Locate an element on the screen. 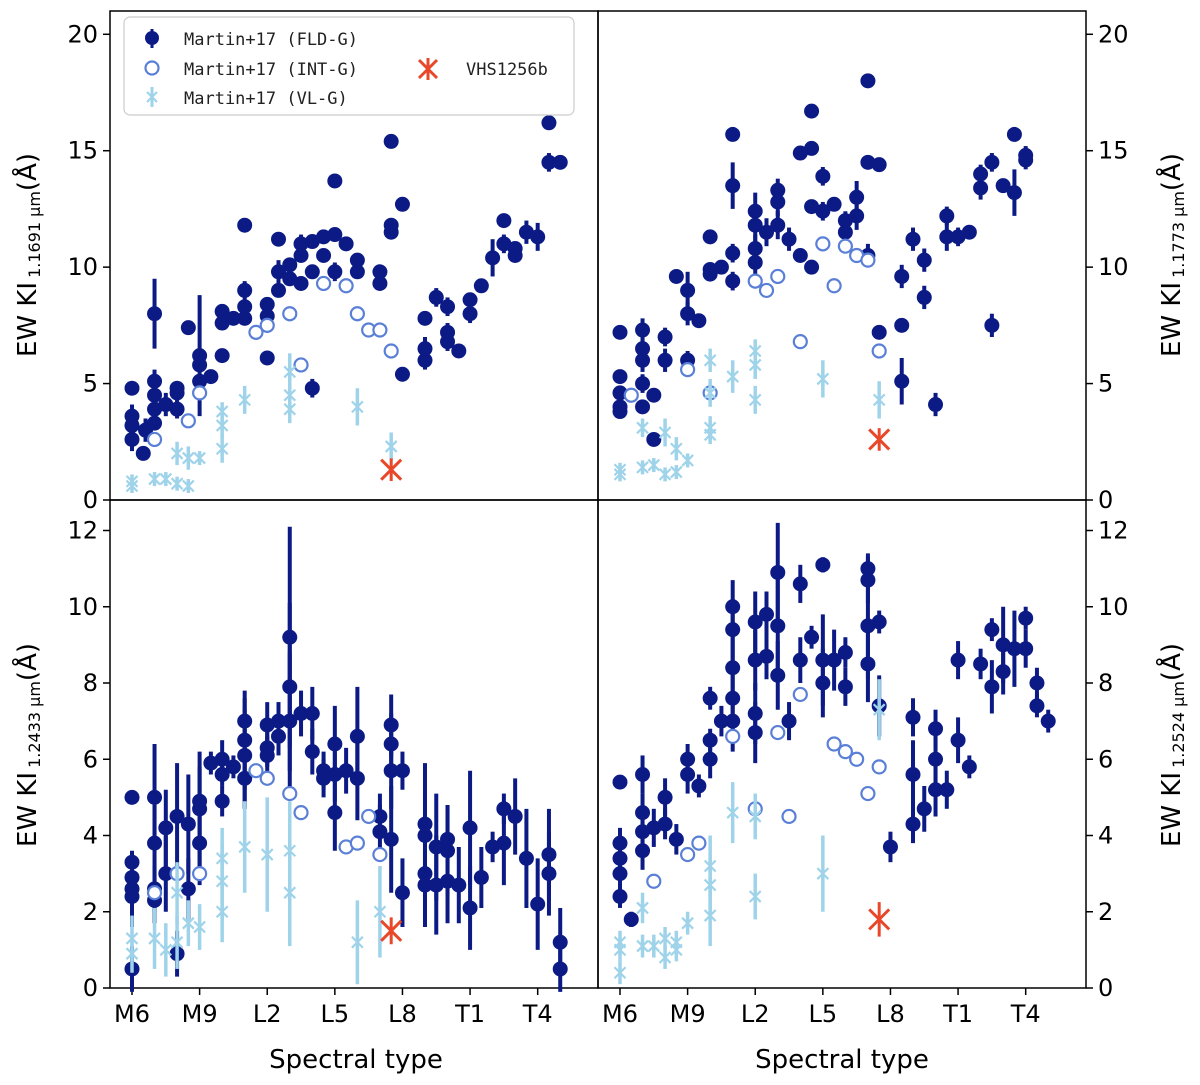 This screenshot has width=1200, height=1085. y-tick-label: 8 is located at coordinates (1105, 683).